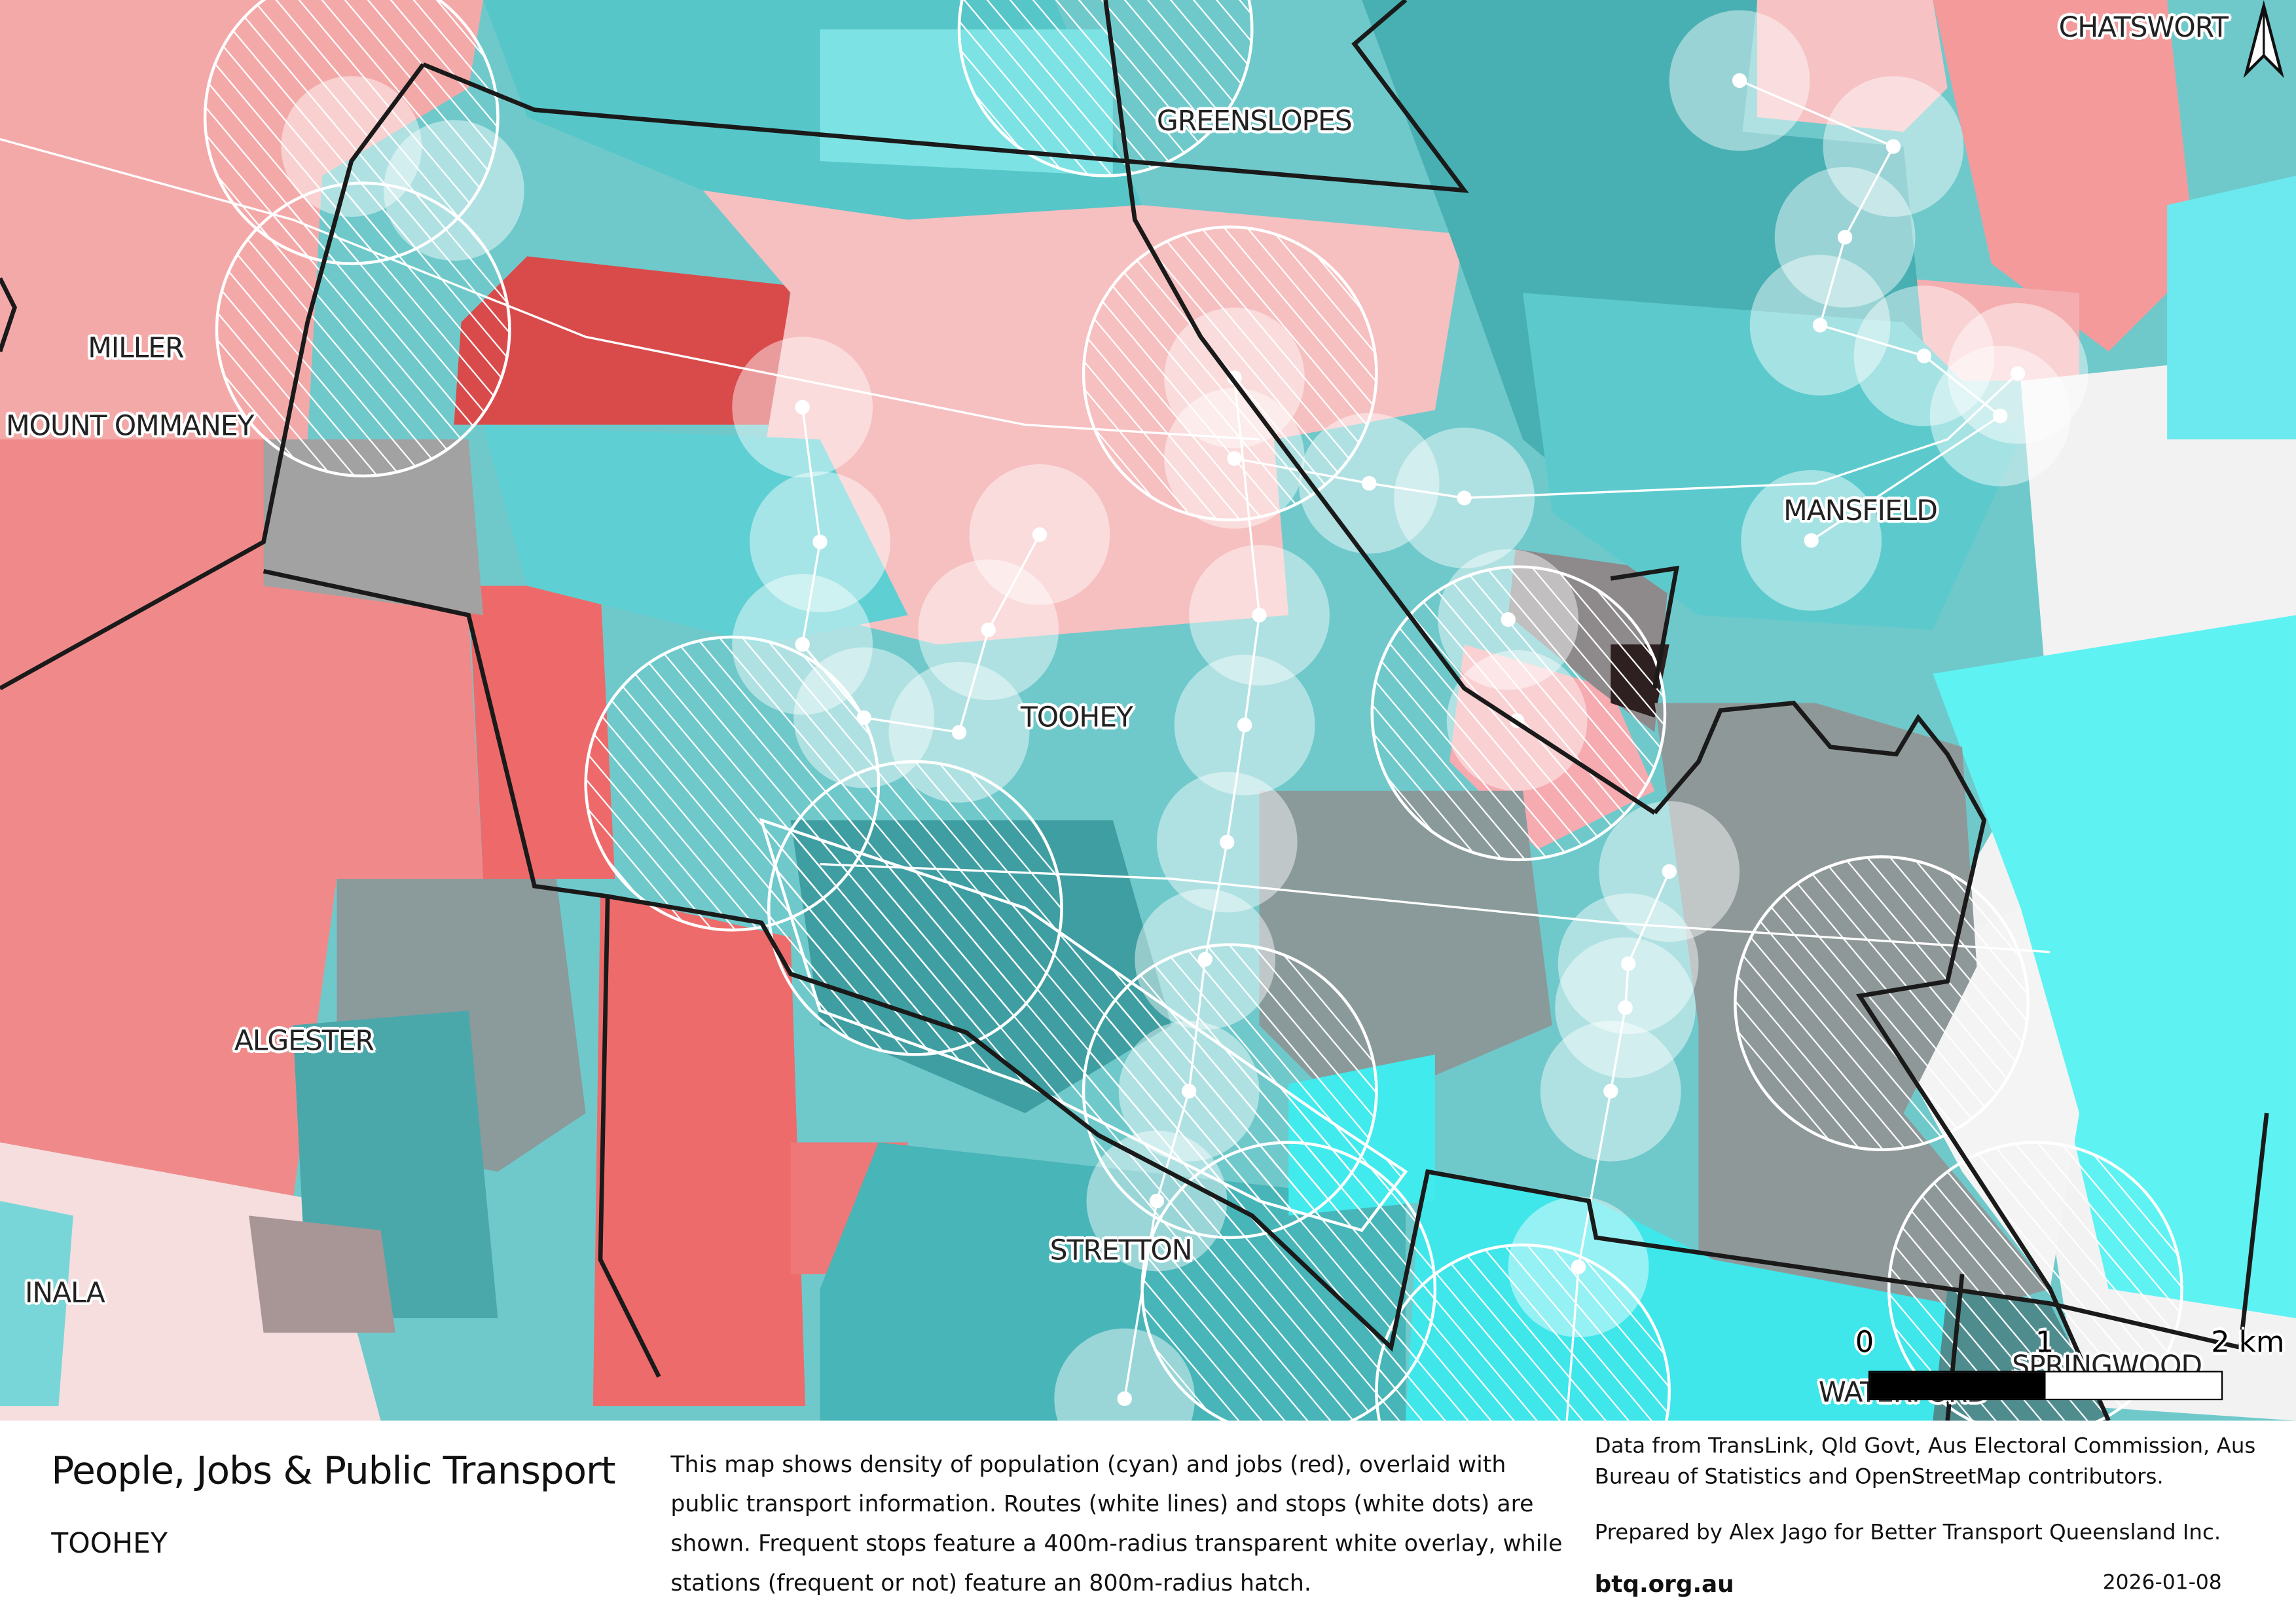 Image resolution: width=2296 pixels, height=1624 pixels. What do you see at coordinates (1860, 511) in the screenshot?
I see `suburb-label-mansfield: MANSFIELD` at bounding box center [1860, 511].